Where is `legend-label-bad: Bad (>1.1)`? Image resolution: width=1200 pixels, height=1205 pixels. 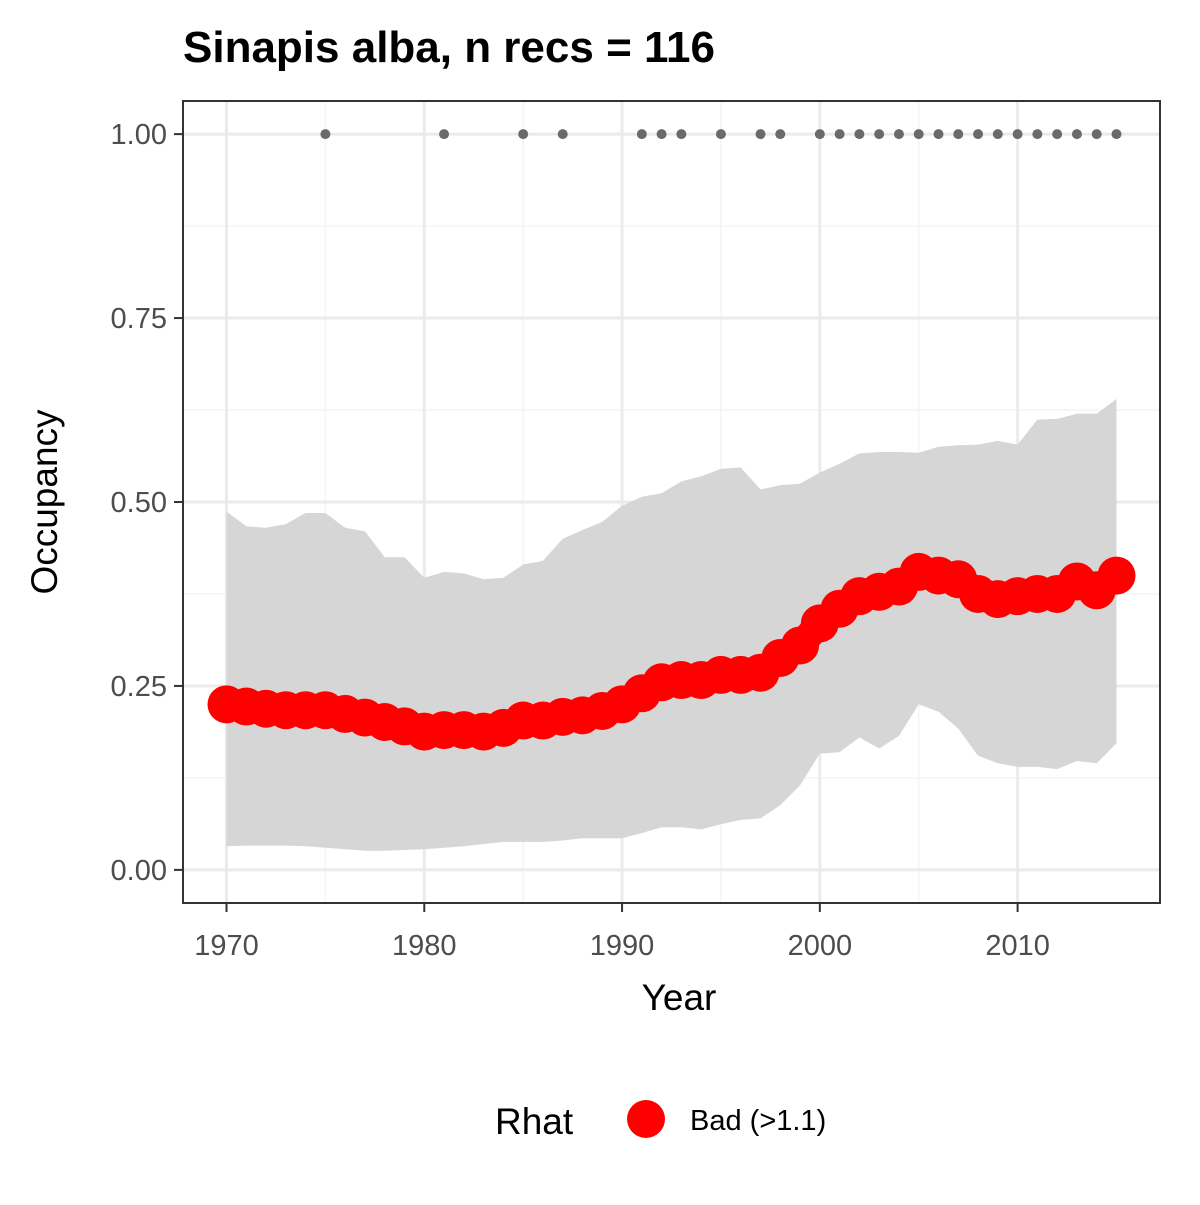
legend-label-bad: Bad (>1.1) is located at coordinates (758, 1121).